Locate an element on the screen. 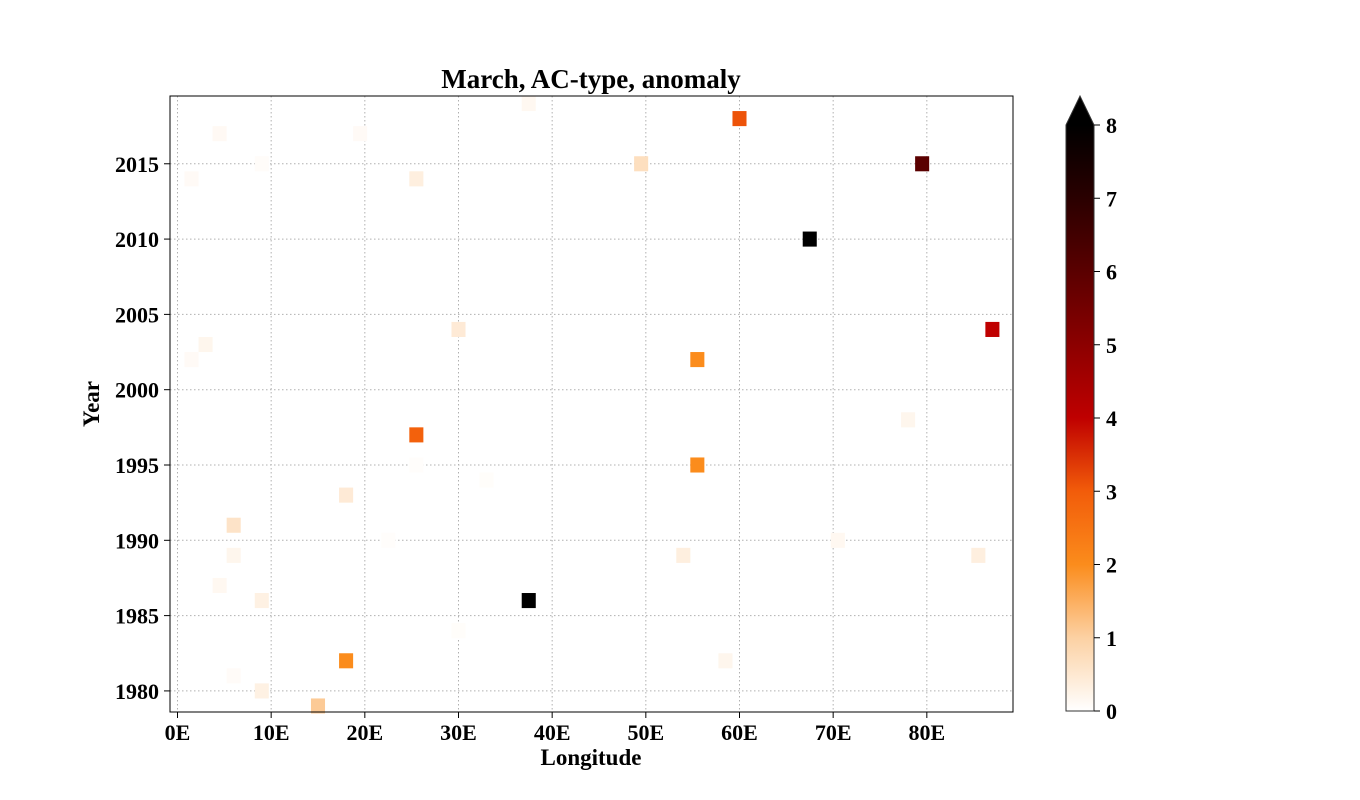 The width and height of the screenshot is (1360, 800). x-tick-label: 80E is located at coordinates (926, 732).